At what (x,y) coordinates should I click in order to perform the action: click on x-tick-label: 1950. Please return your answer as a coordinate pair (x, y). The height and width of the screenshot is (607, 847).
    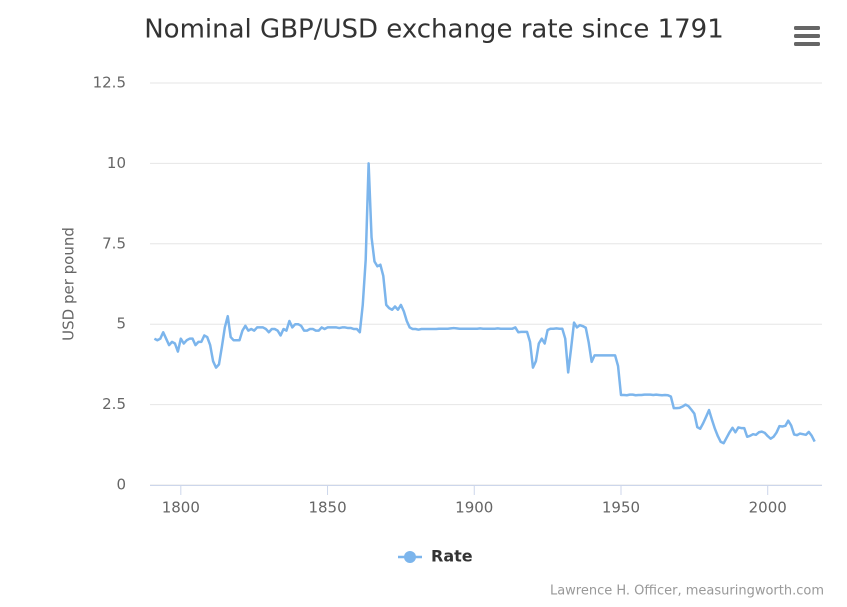
    Looking at the image, I should click on (621, 508).